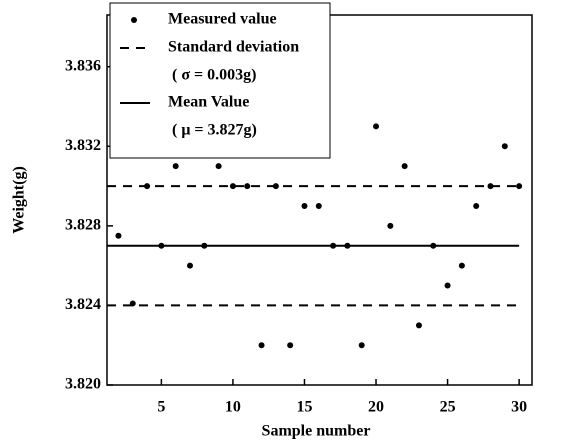  What do you see at coordinates (19, 200) in the screenshot?
I see `y-axis-label: Weight(g)` at bounding box center [19, 200].